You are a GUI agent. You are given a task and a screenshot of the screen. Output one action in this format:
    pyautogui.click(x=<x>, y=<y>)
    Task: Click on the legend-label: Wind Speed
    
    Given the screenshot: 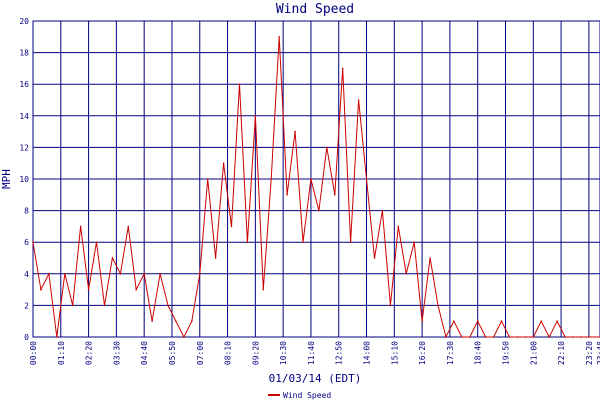 What is the action you would take?
    pyautogui.click(x=307, y=395)
    